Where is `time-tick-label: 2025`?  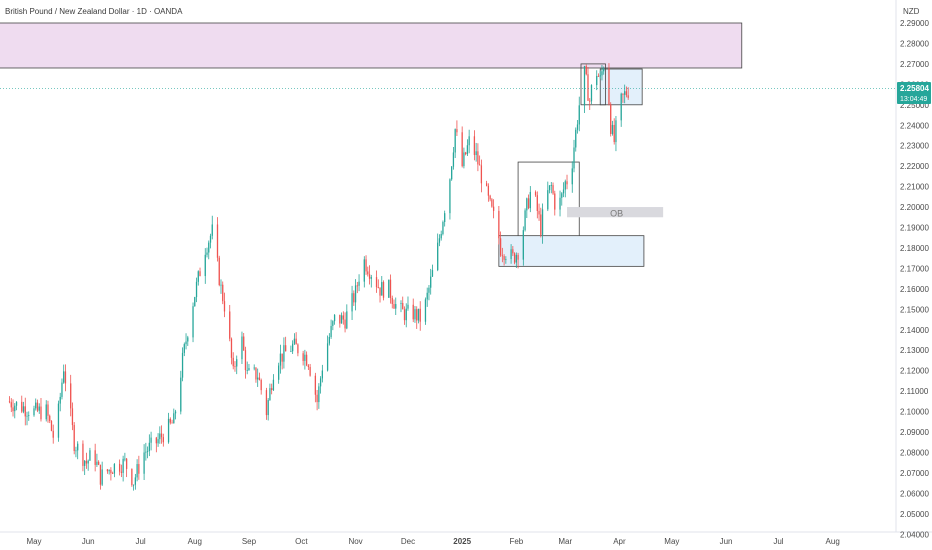
time-tick-label: 2025 is located at coordinates (462, 541).